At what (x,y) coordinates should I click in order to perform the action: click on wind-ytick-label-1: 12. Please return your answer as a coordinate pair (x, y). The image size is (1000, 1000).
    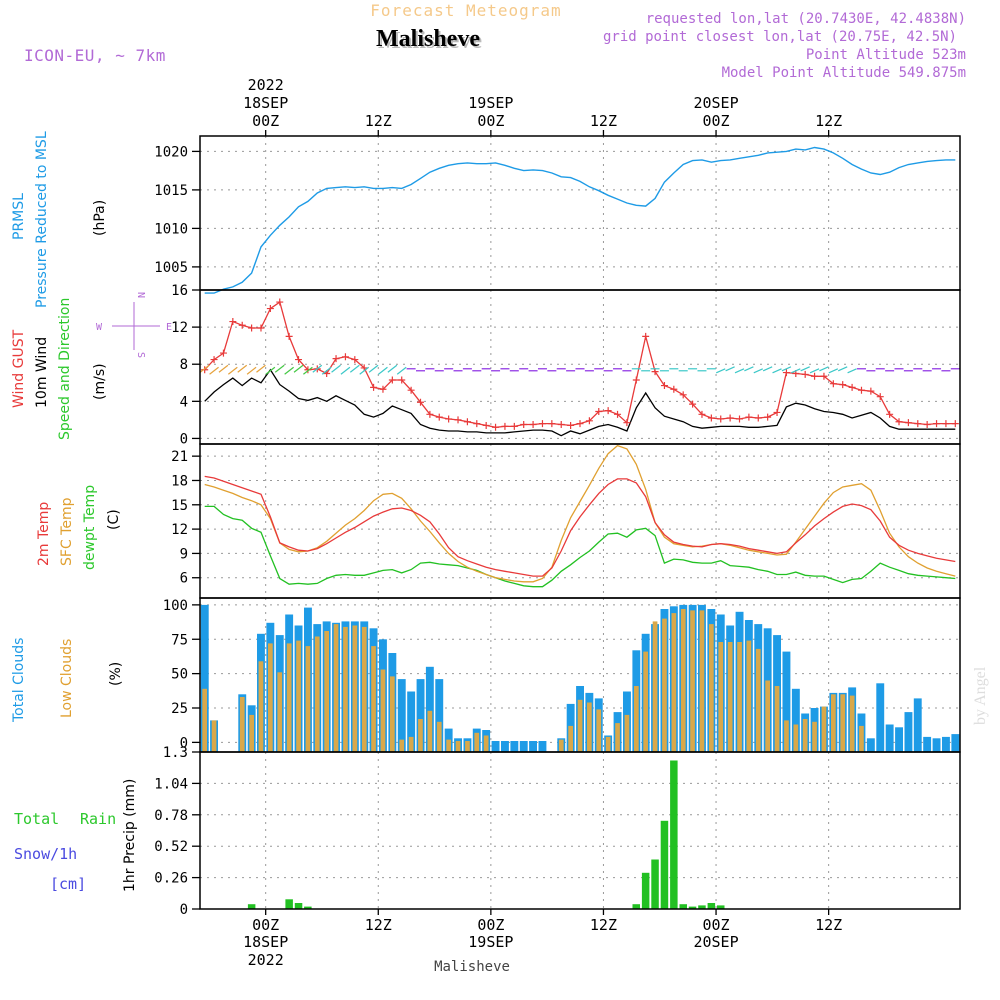
    Looking at the image, I should click on (179, 328).